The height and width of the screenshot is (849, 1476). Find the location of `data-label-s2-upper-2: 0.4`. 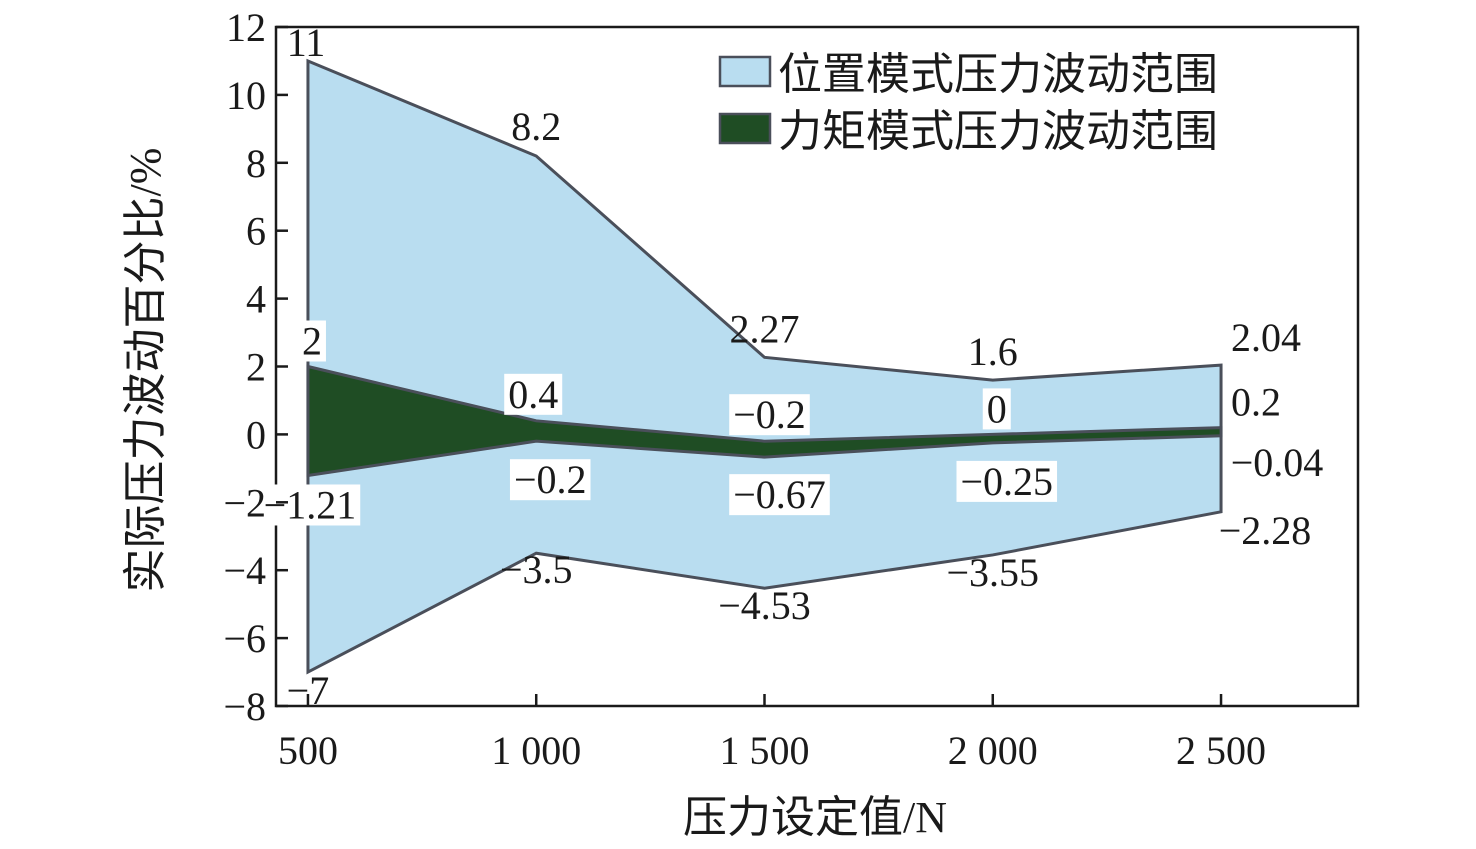

data-label-s2-upper-2: 0.4 is located at coordinates (533, 394).